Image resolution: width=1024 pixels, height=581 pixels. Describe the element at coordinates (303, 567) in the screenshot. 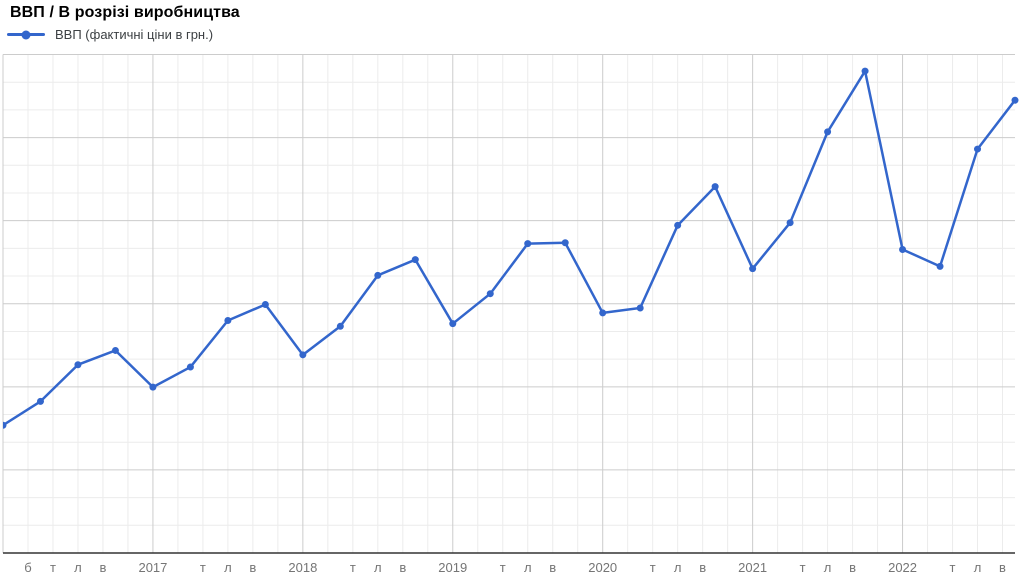

I see `x-tick-year-label: 2018` at that location.